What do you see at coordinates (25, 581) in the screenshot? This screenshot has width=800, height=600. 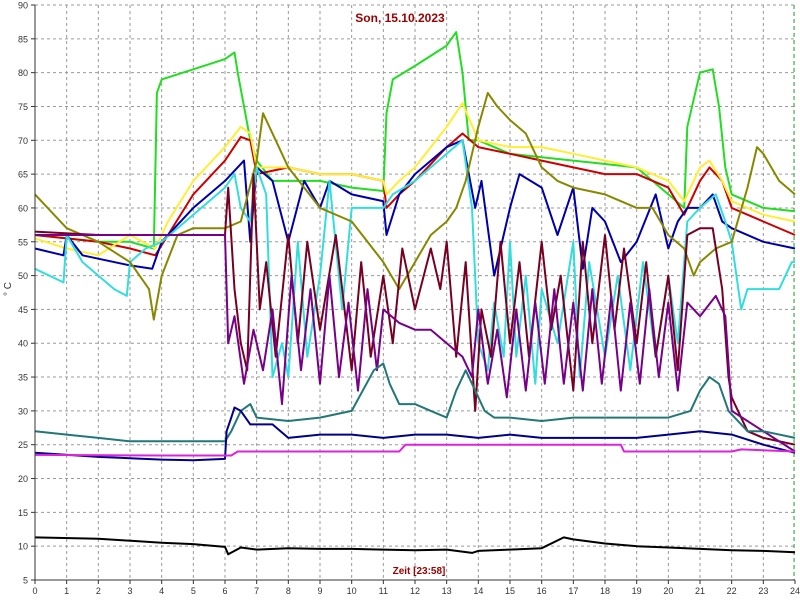 I see `y-tick-label-0: 5` at bounding box center [25, 581].